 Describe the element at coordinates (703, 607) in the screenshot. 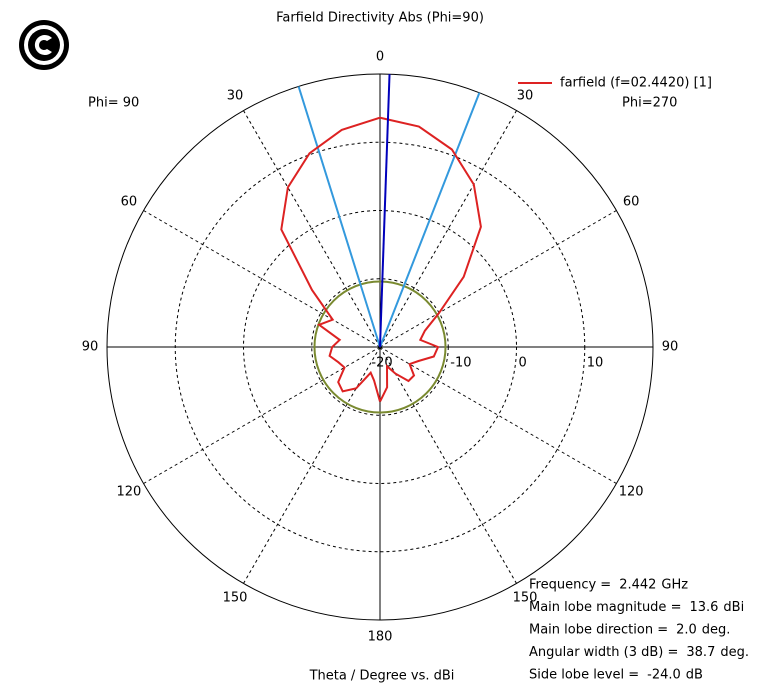

I see `info-value: 13.6` at that location.